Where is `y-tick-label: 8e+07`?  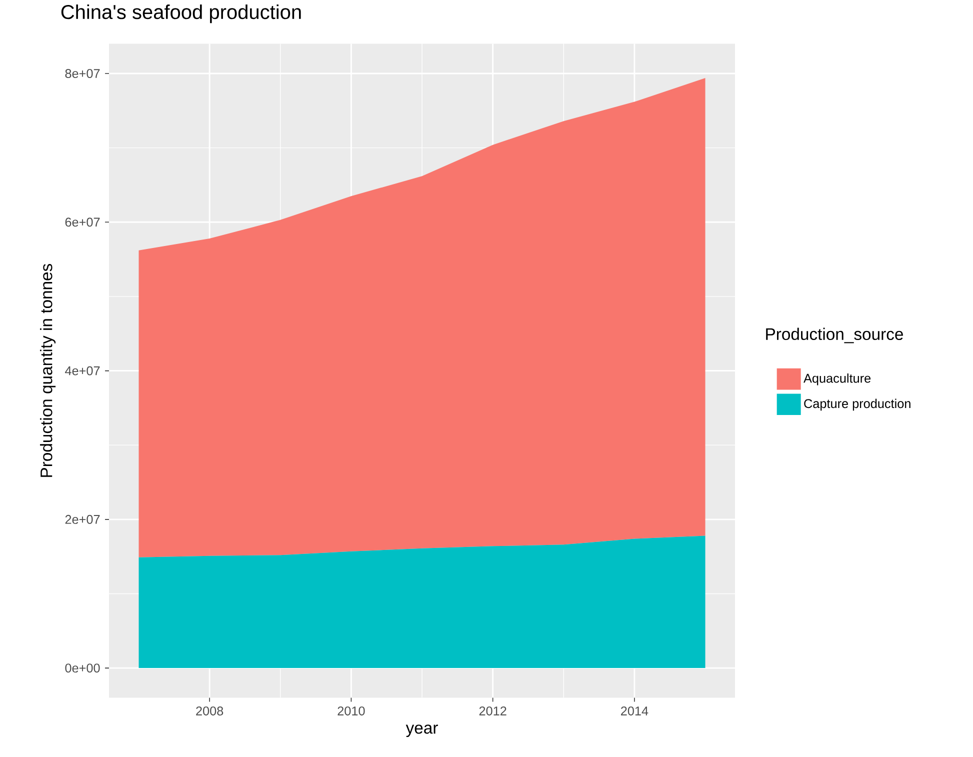 y-tick-label: 8e+07 is located at coordinates (82, 73).